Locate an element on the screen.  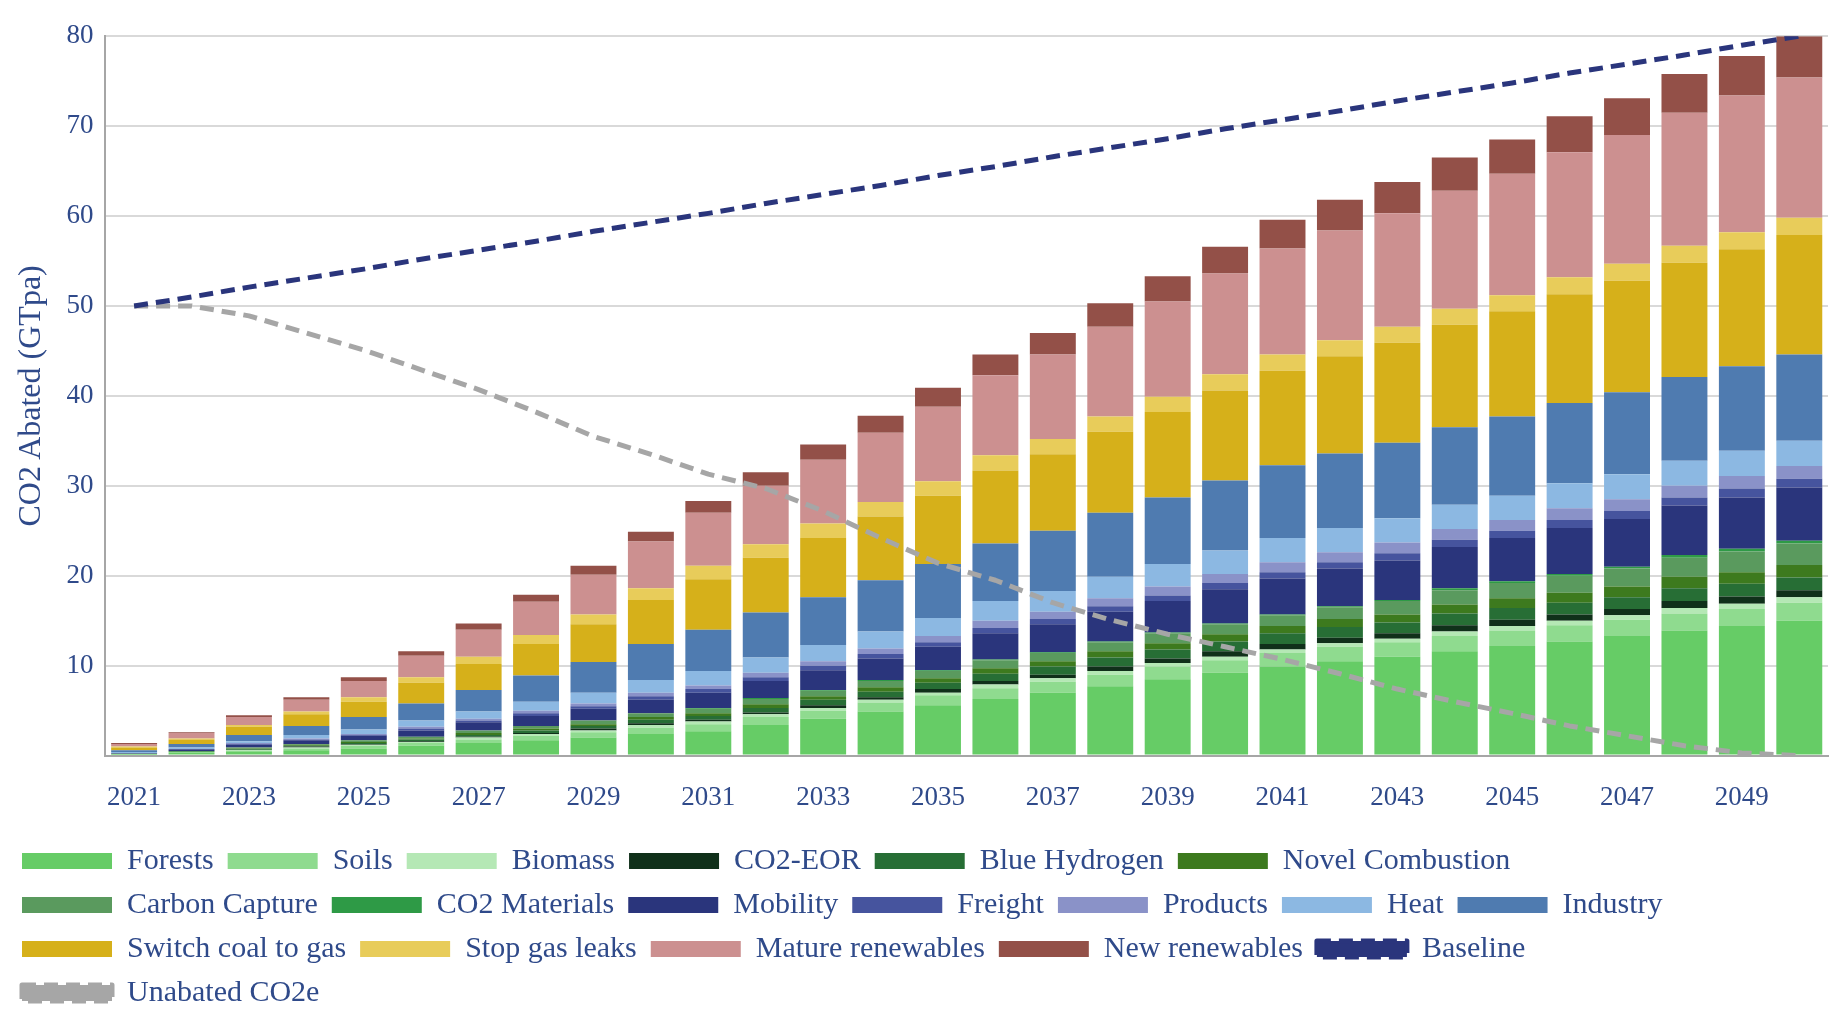
legend-label: Products is located at coordinates (1215, 902).